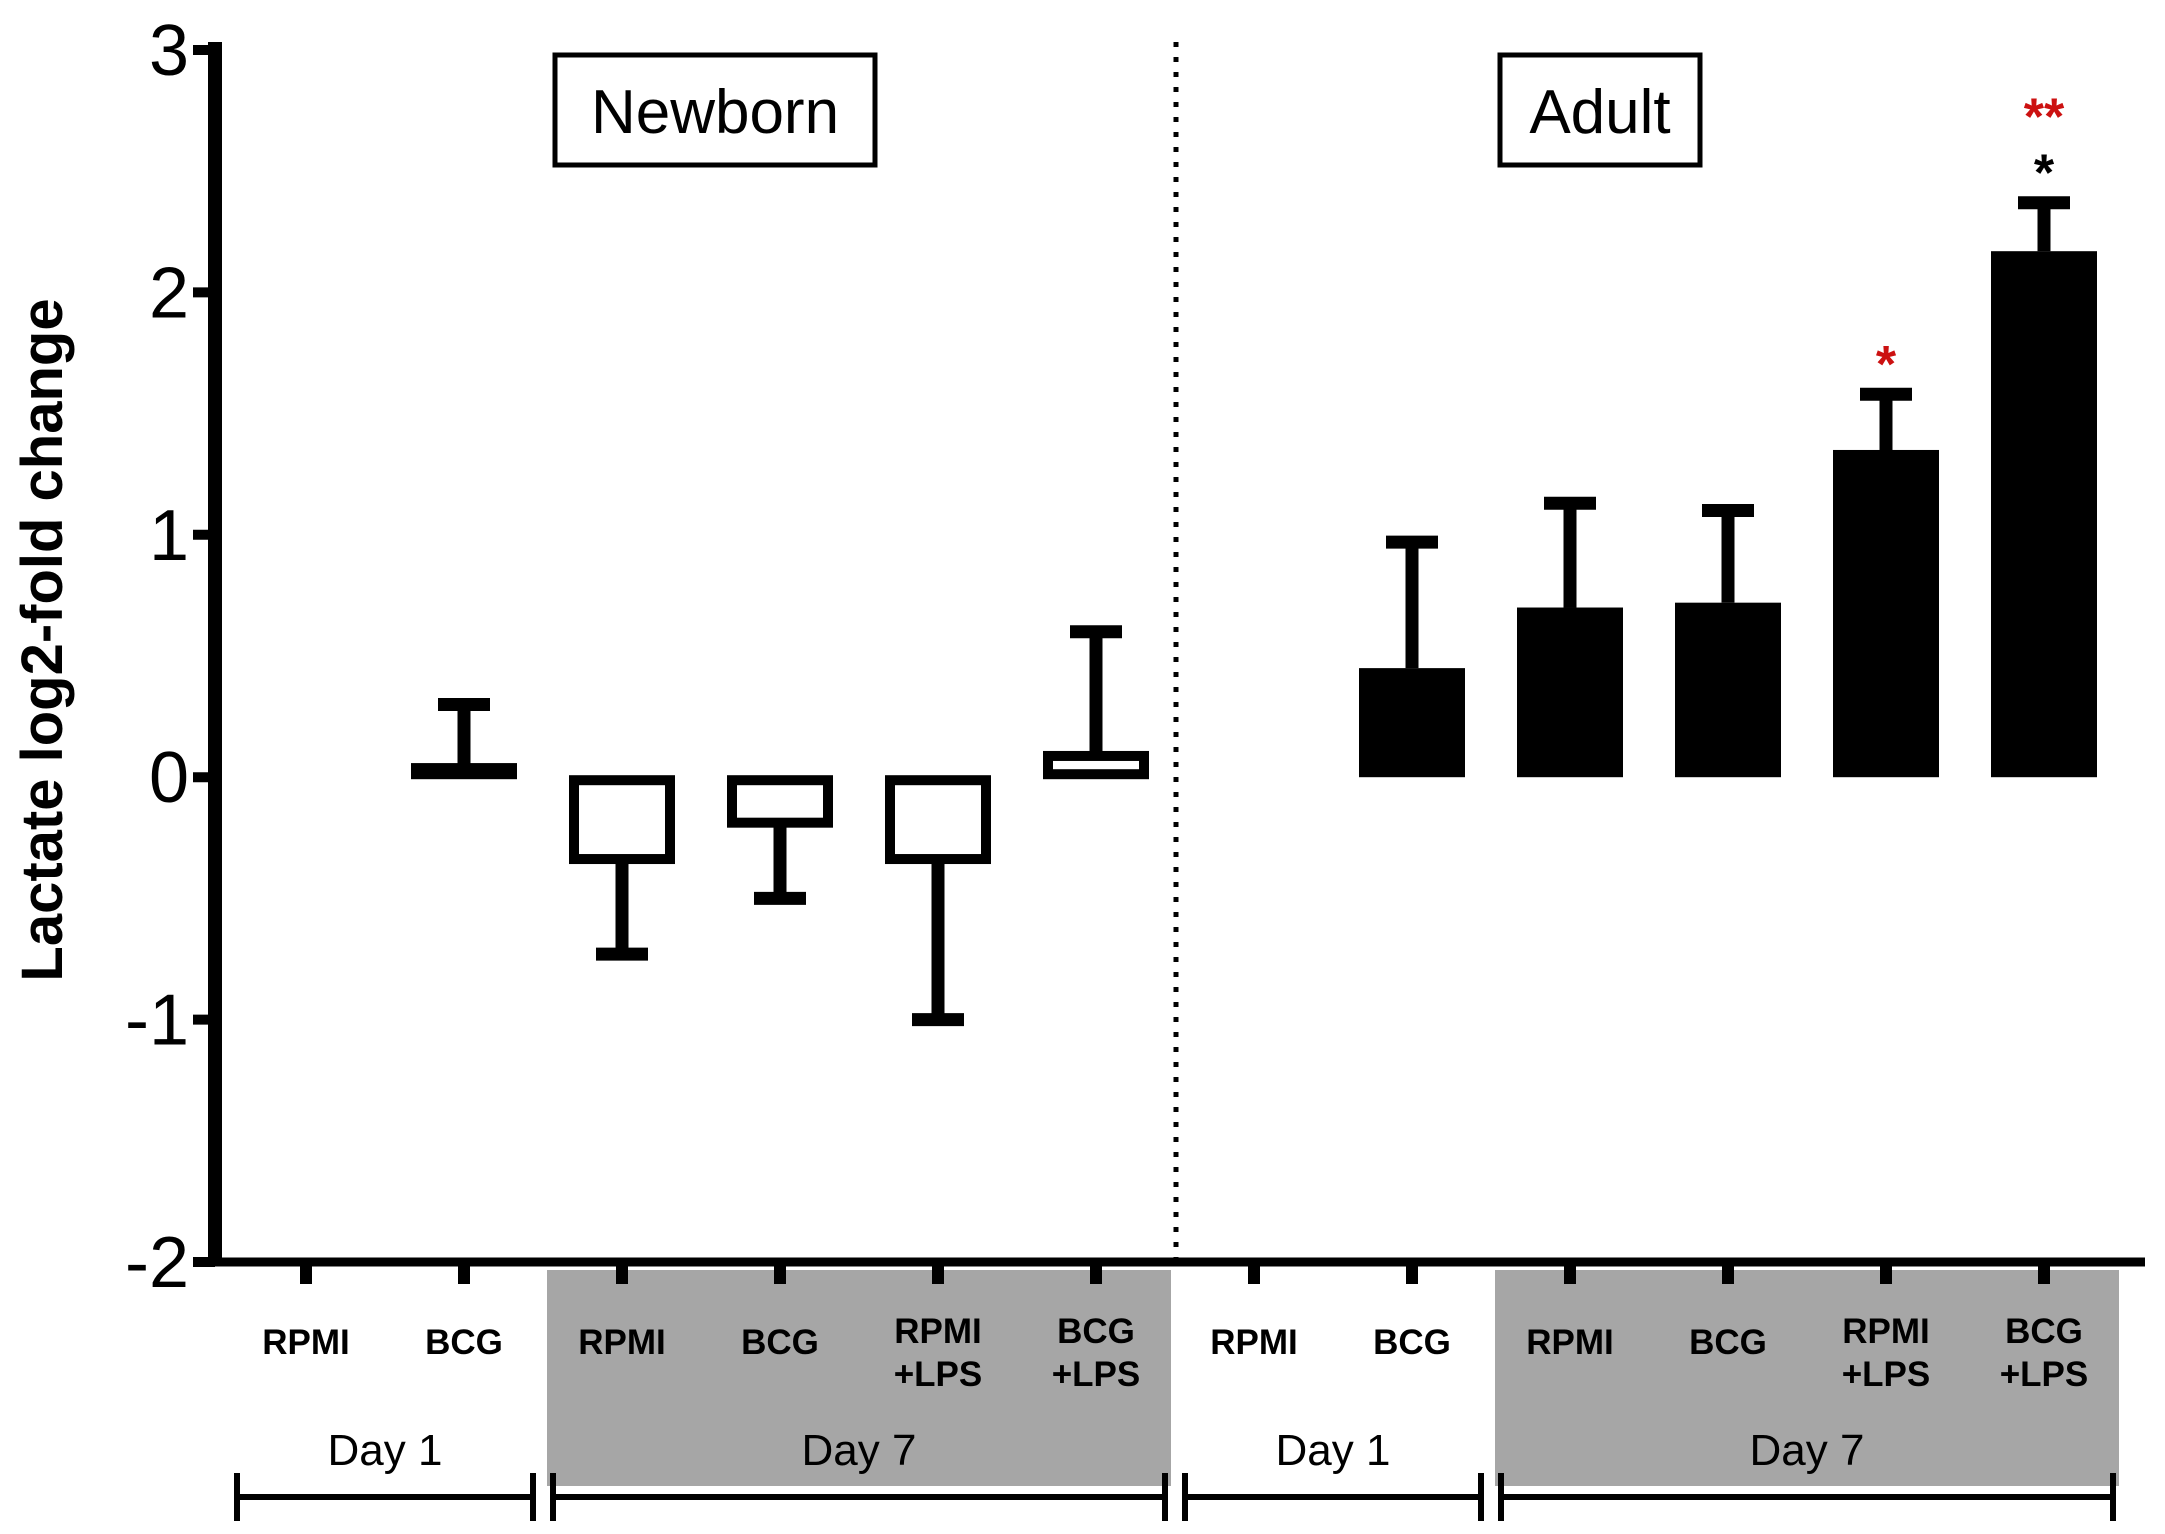  Describe the element at coordinates (169, 51) in the screenshot. I see `y-tick-label: 3` at that location.